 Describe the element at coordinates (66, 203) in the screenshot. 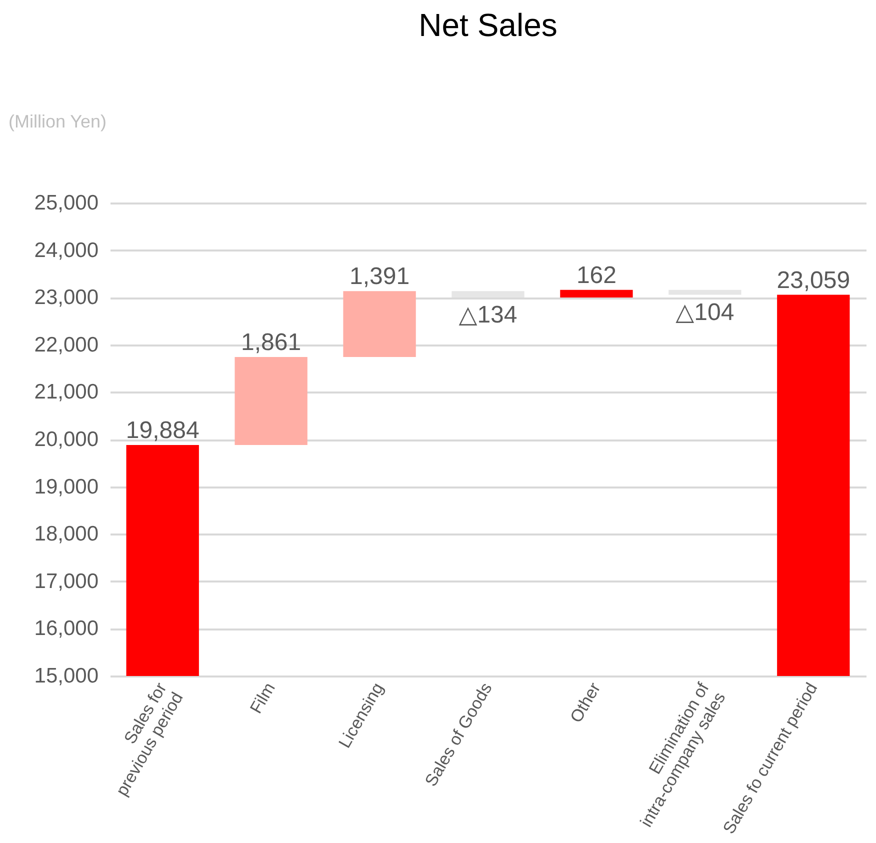

I see `y-tick-label: 25,000` at that location.